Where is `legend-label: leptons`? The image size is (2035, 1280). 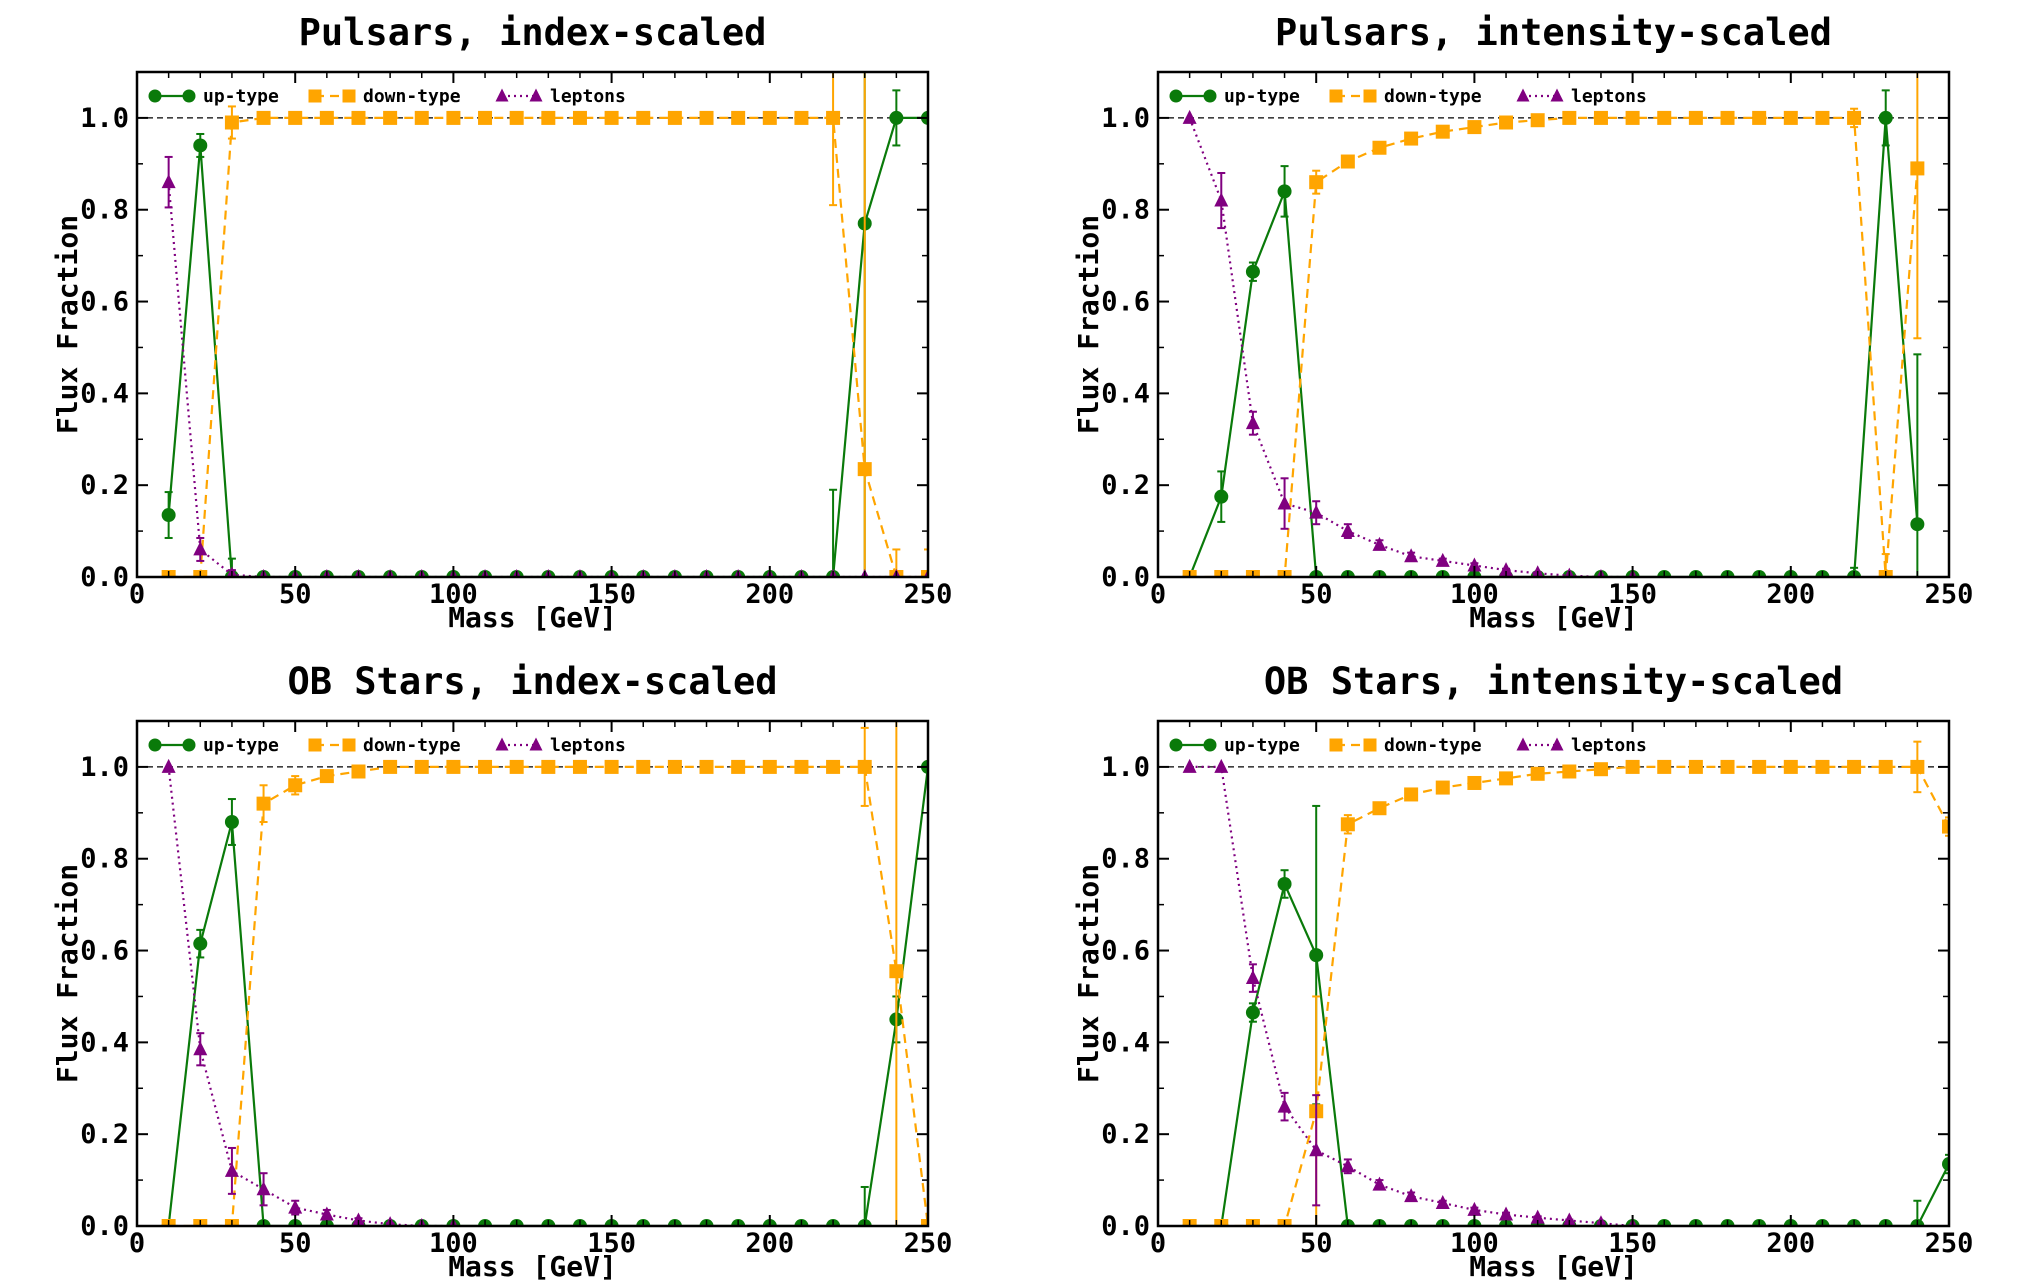 legend-label: leptons is located at coordinates (1609, 96).